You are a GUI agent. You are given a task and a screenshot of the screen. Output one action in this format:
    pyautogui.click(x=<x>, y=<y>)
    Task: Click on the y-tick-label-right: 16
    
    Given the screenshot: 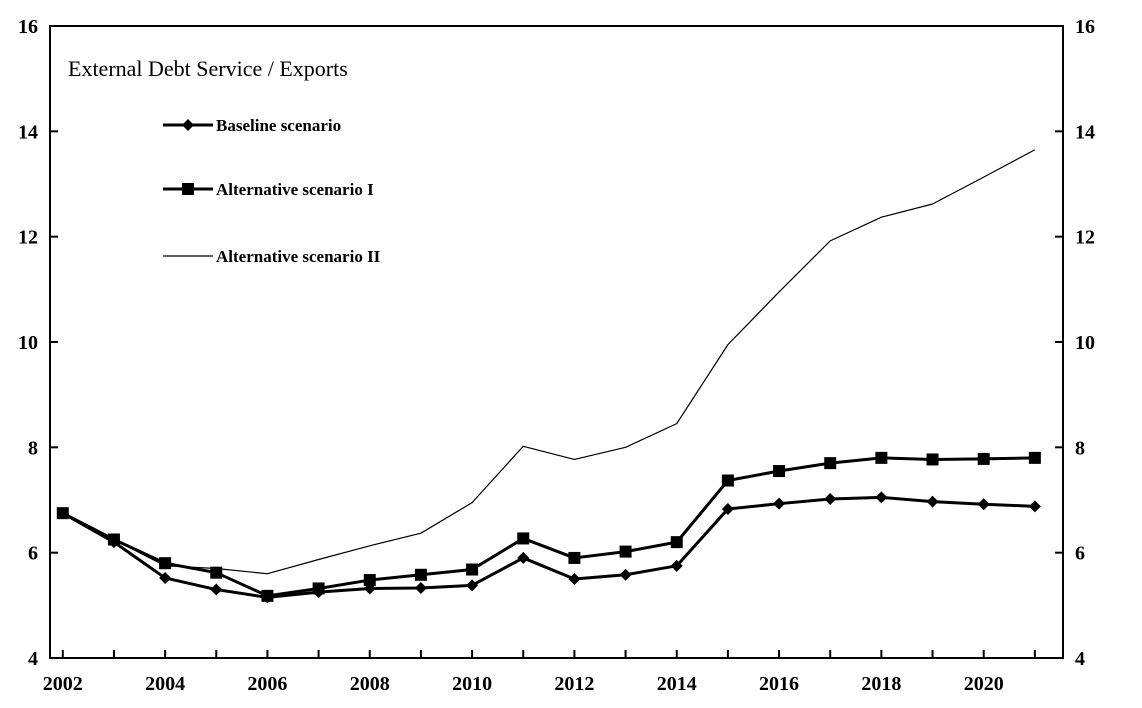 What is the action you would take?
    pyautogui.click(x=1085, y=27)
    